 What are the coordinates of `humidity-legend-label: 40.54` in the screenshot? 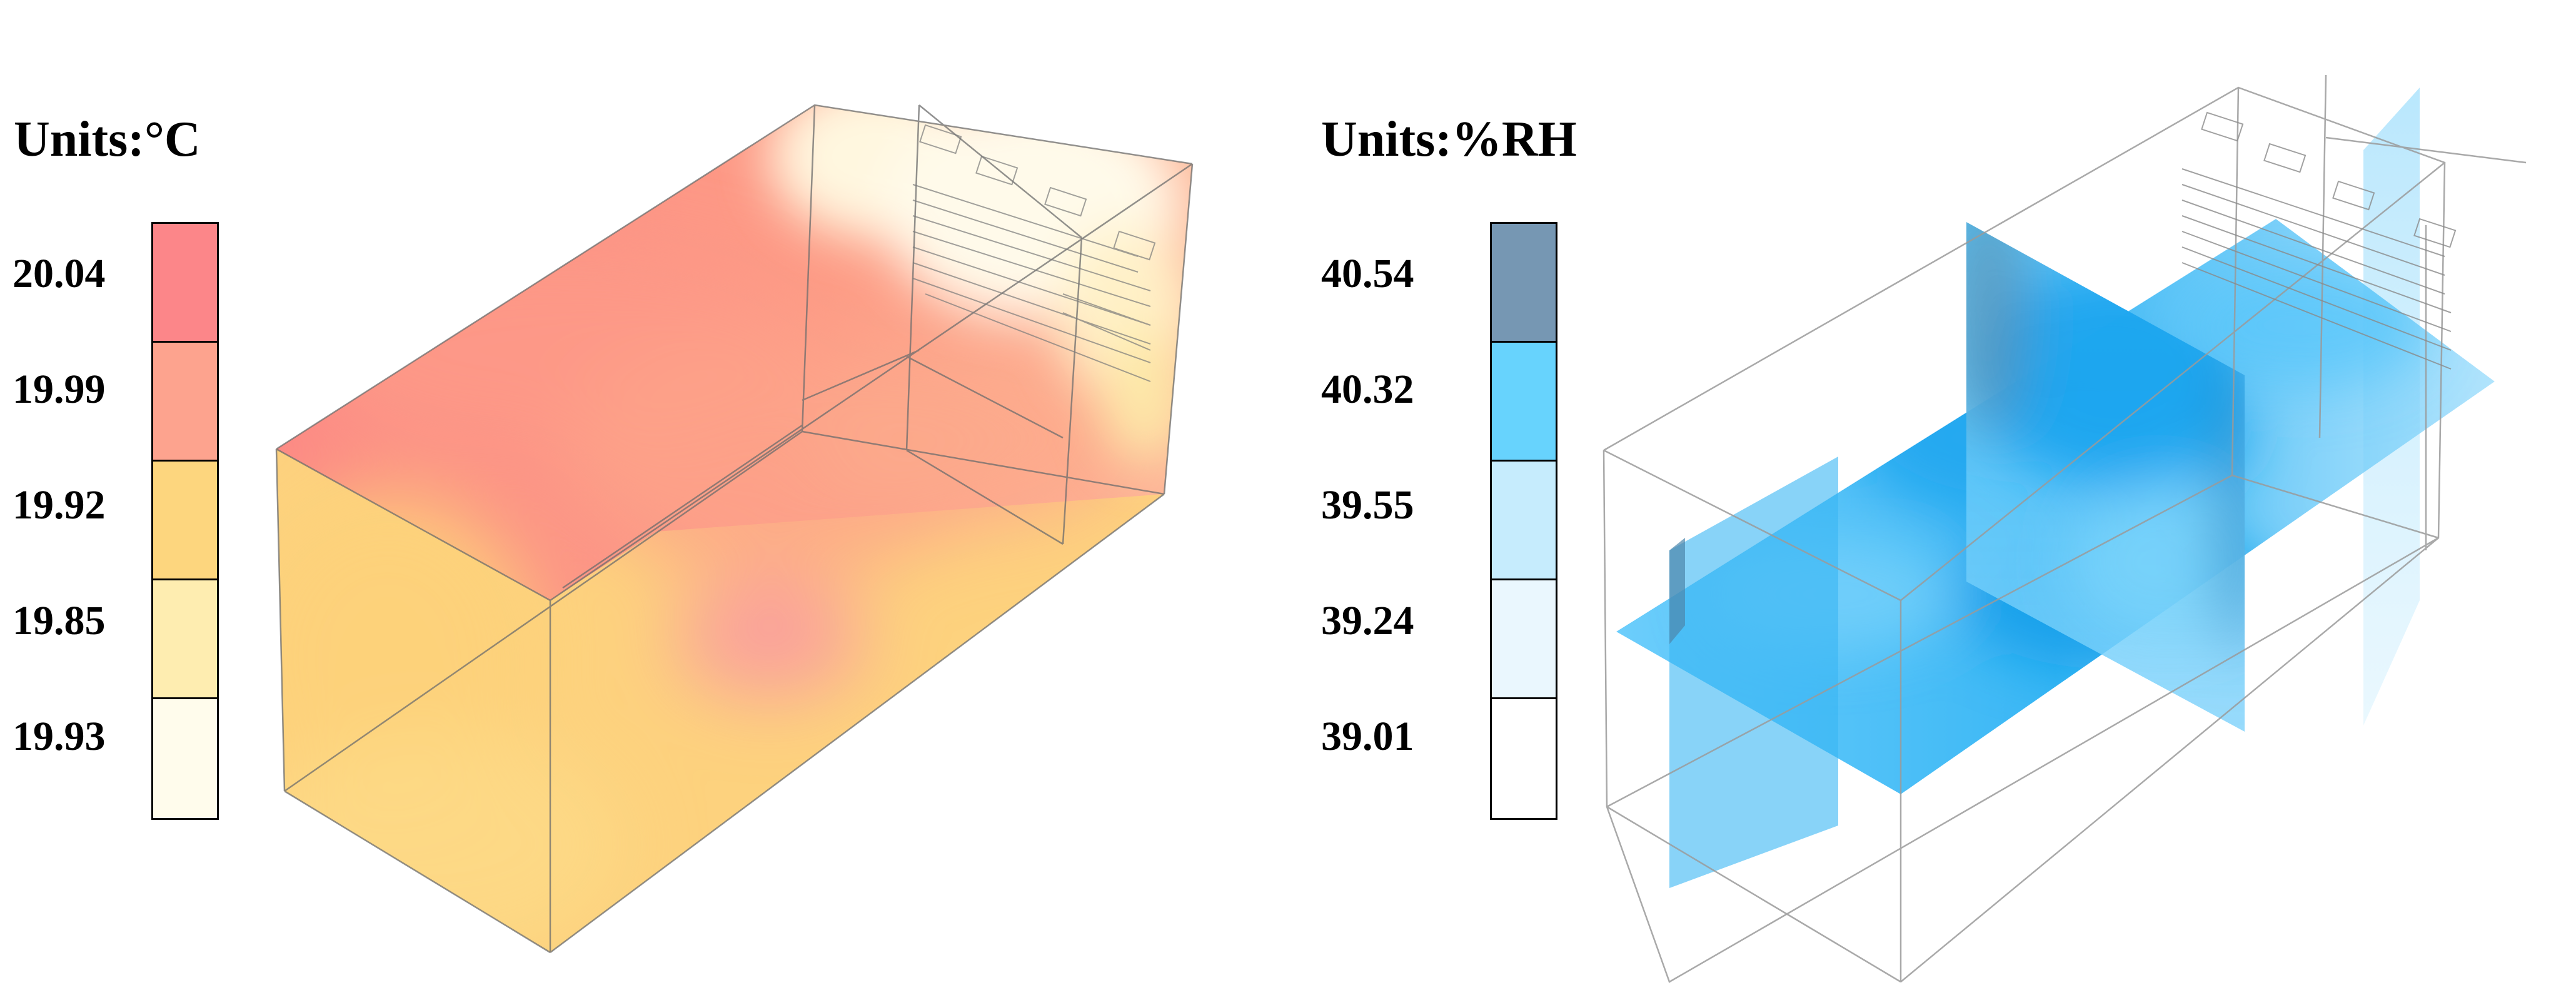 It's located at (1367, 273).